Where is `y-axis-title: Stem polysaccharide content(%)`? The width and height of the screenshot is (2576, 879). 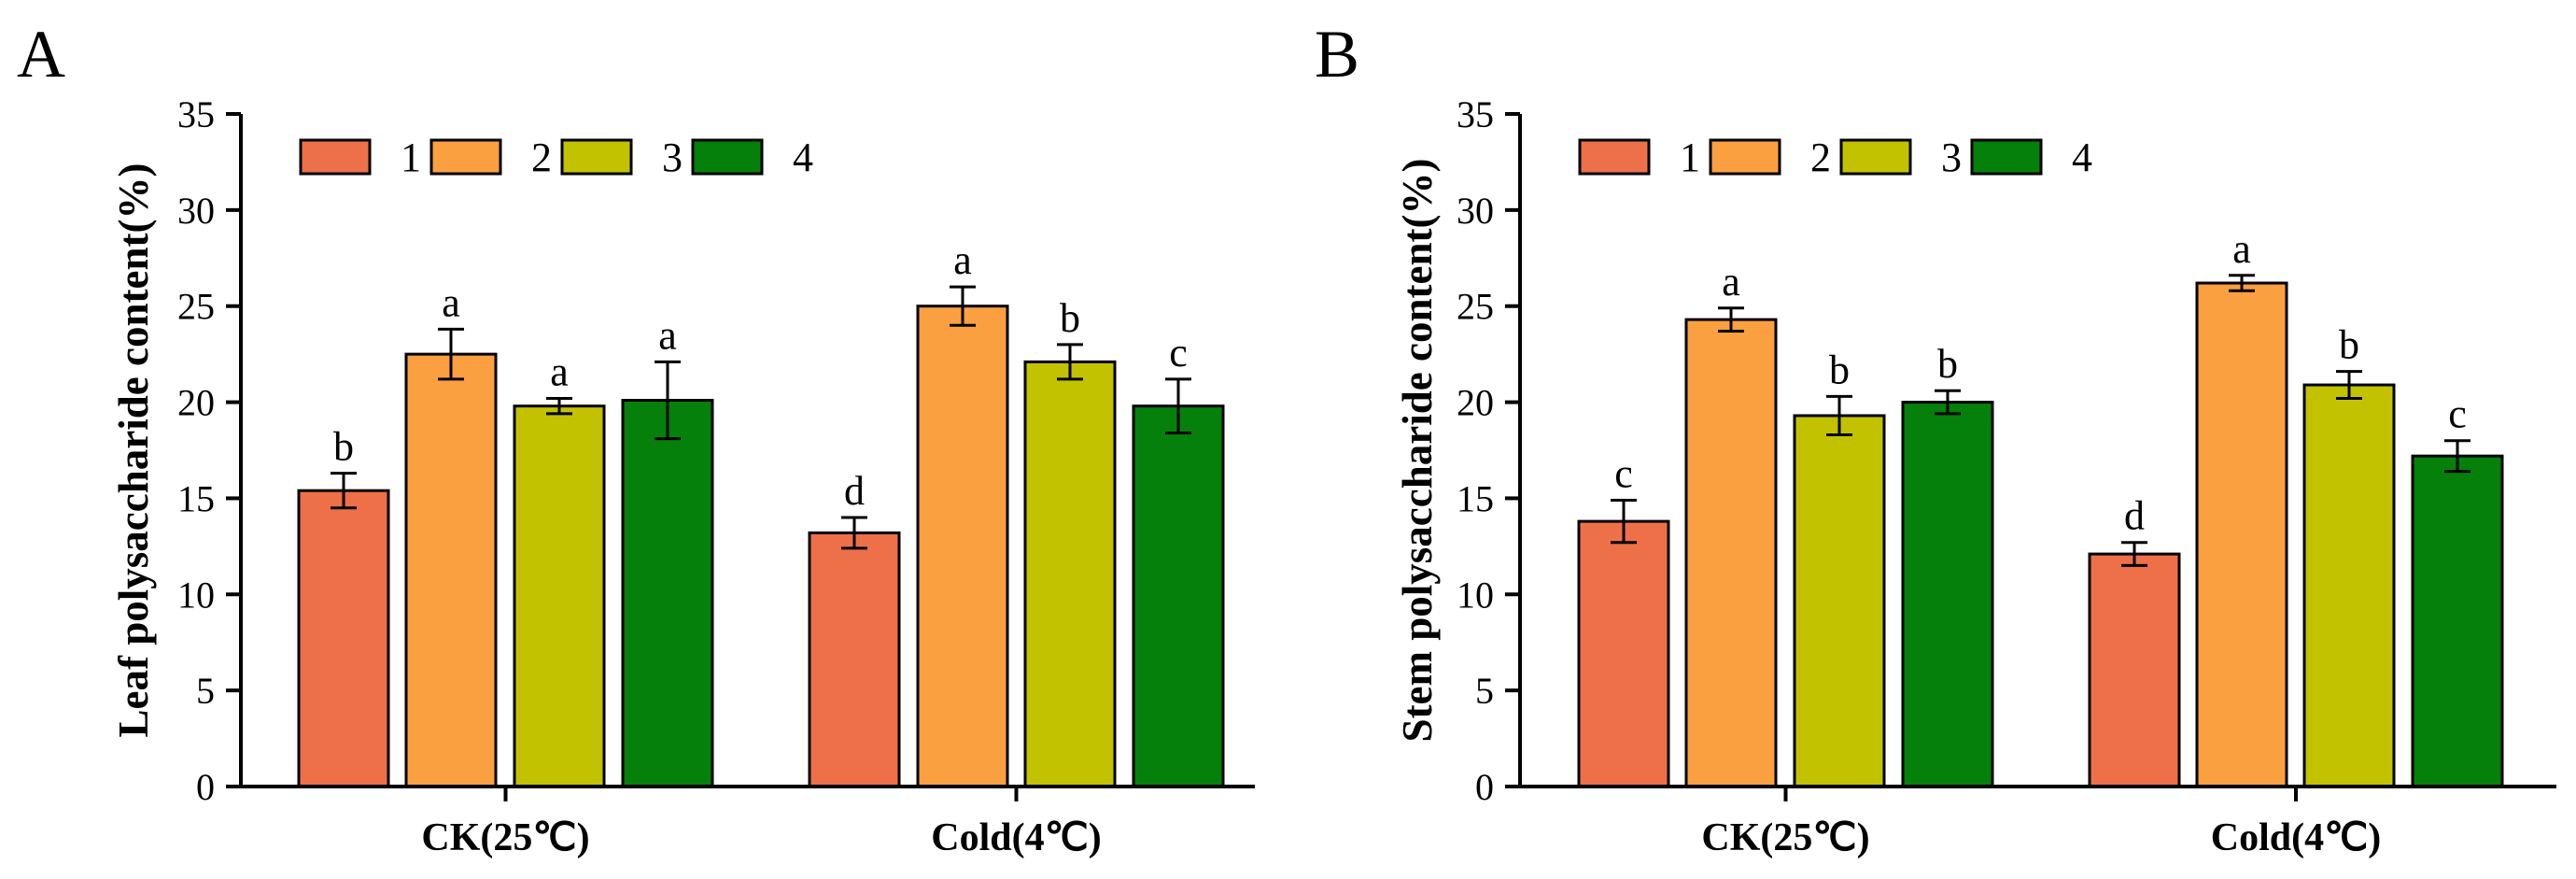 y-axis-title: Stem polysaccharide content(%) is located at coordinates (1418, 451).